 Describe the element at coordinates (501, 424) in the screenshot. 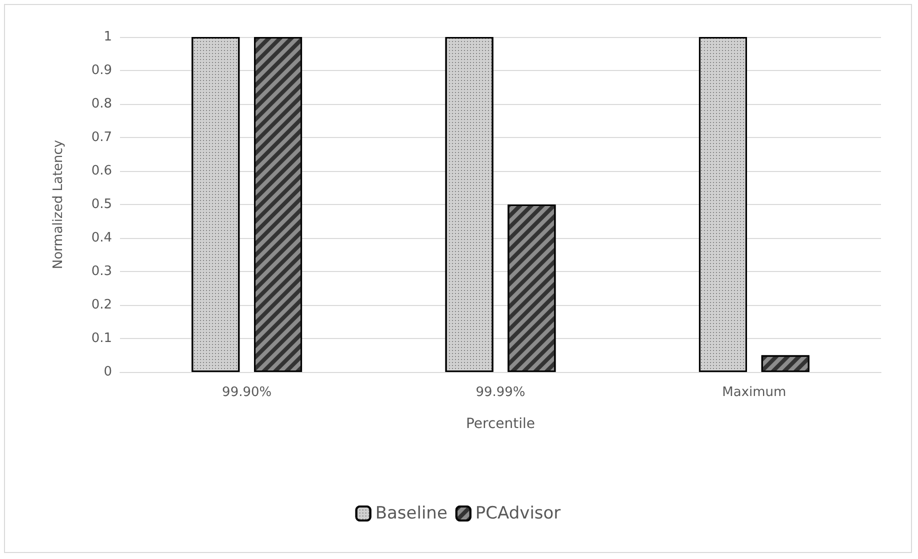

I see `x-axis-title: Percentile` at that location.